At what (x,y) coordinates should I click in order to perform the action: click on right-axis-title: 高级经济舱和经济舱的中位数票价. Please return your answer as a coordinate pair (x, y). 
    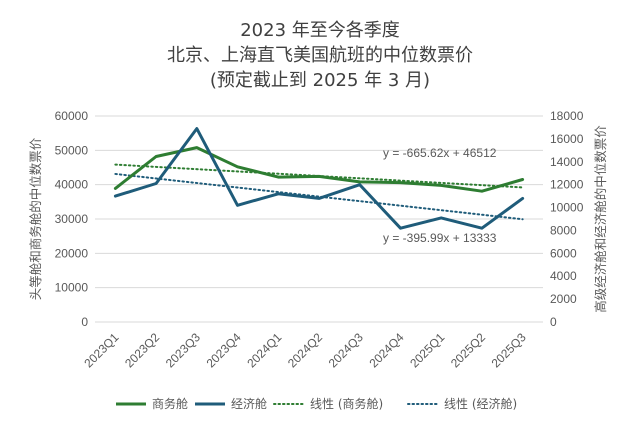
    Looking at the image, I should click on (600, 219).